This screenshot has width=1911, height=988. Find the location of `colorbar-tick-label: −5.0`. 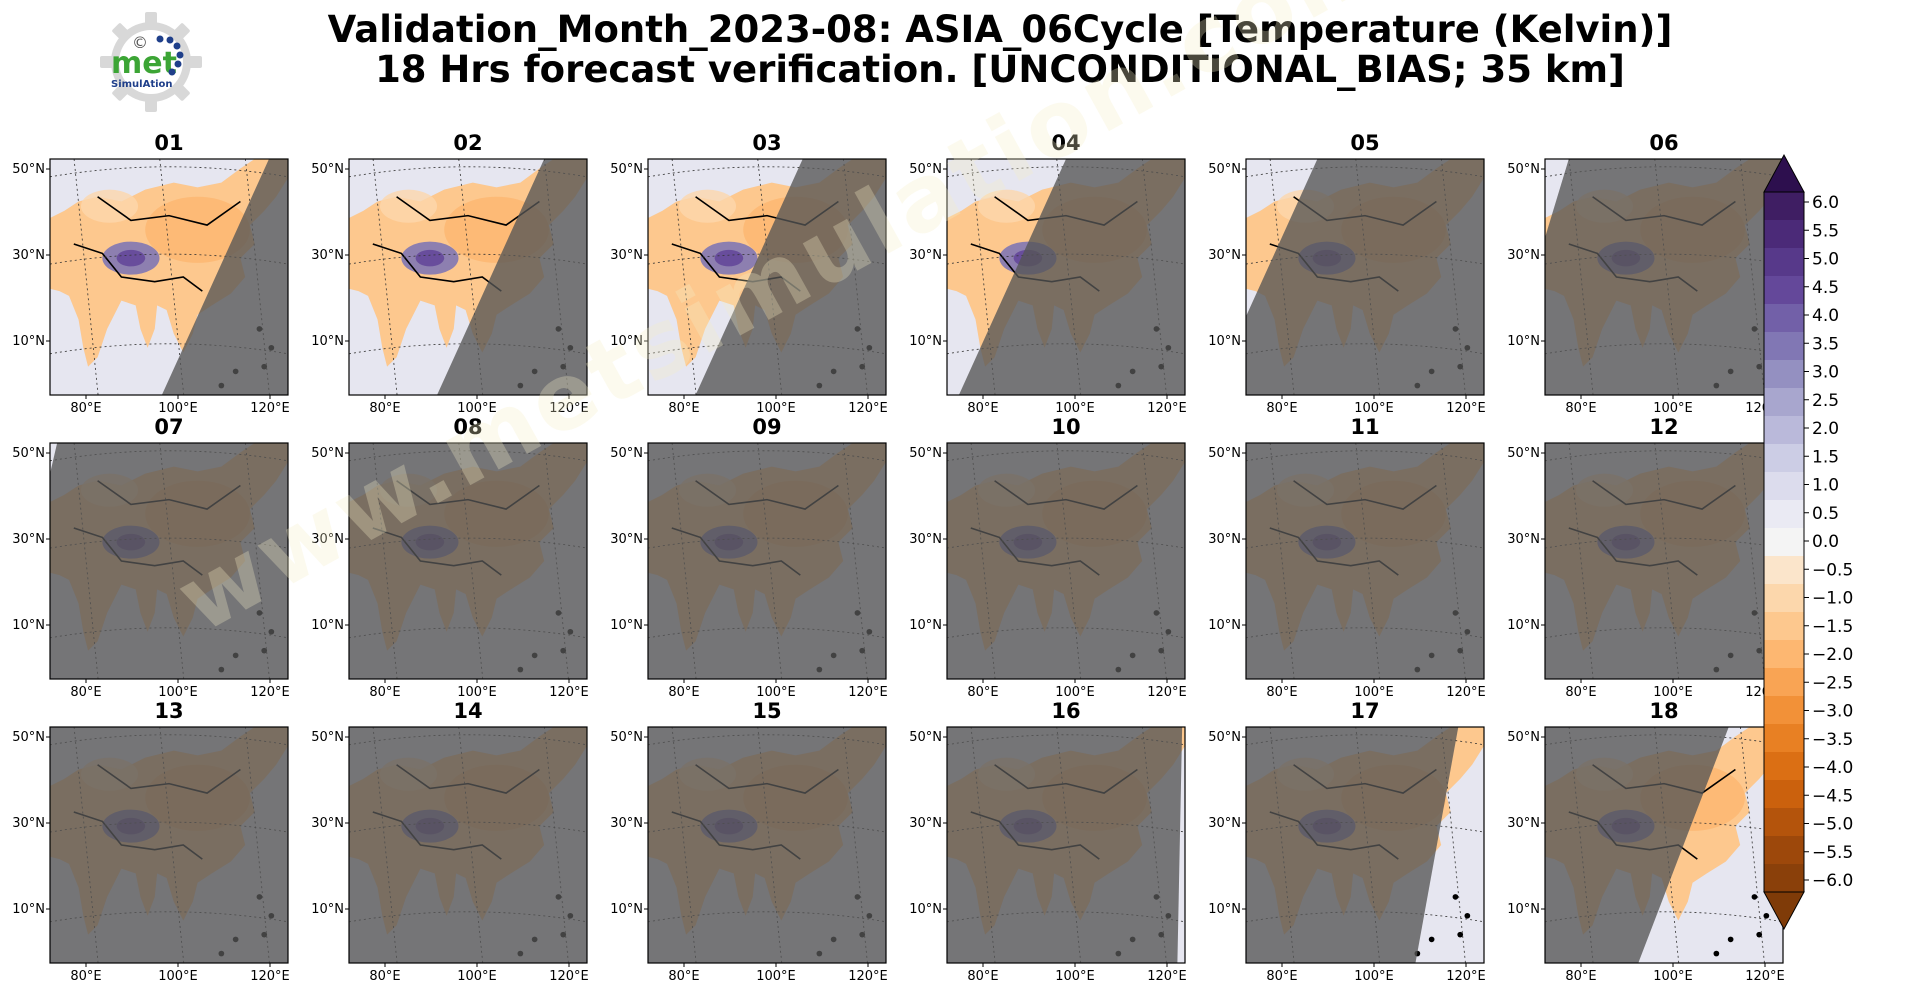

colorbar-tick-label: −5.0 is located at coordinates (1832, 825).